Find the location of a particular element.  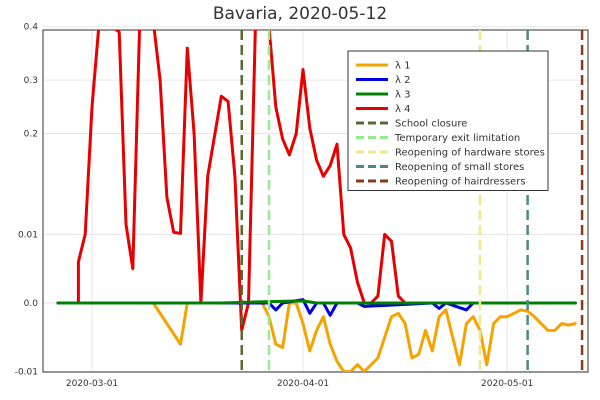

legend-label: λ 2 is located at coordinates (402, 80).